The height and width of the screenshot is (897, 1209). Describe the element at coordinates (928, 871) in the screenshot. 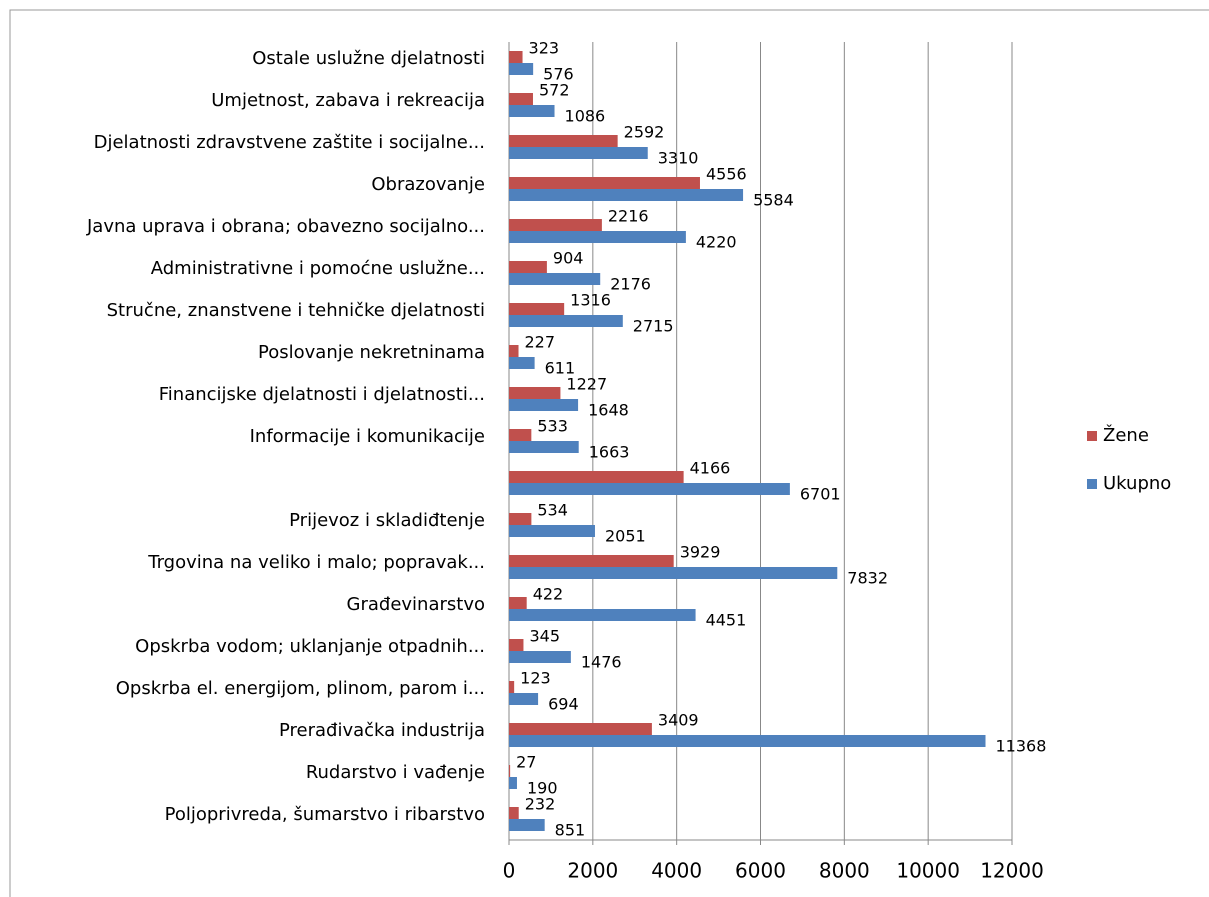

I see `x-tick-label: 10000` at that location.